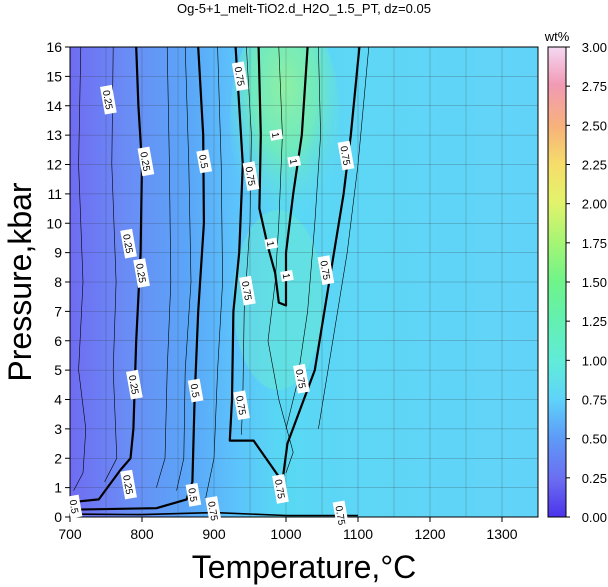 This screenshot has width=608, height=587. Describe the element at coordinates (304, 567) in the screenshot. I see `x-axis-title: Temperature,°C` at that location.